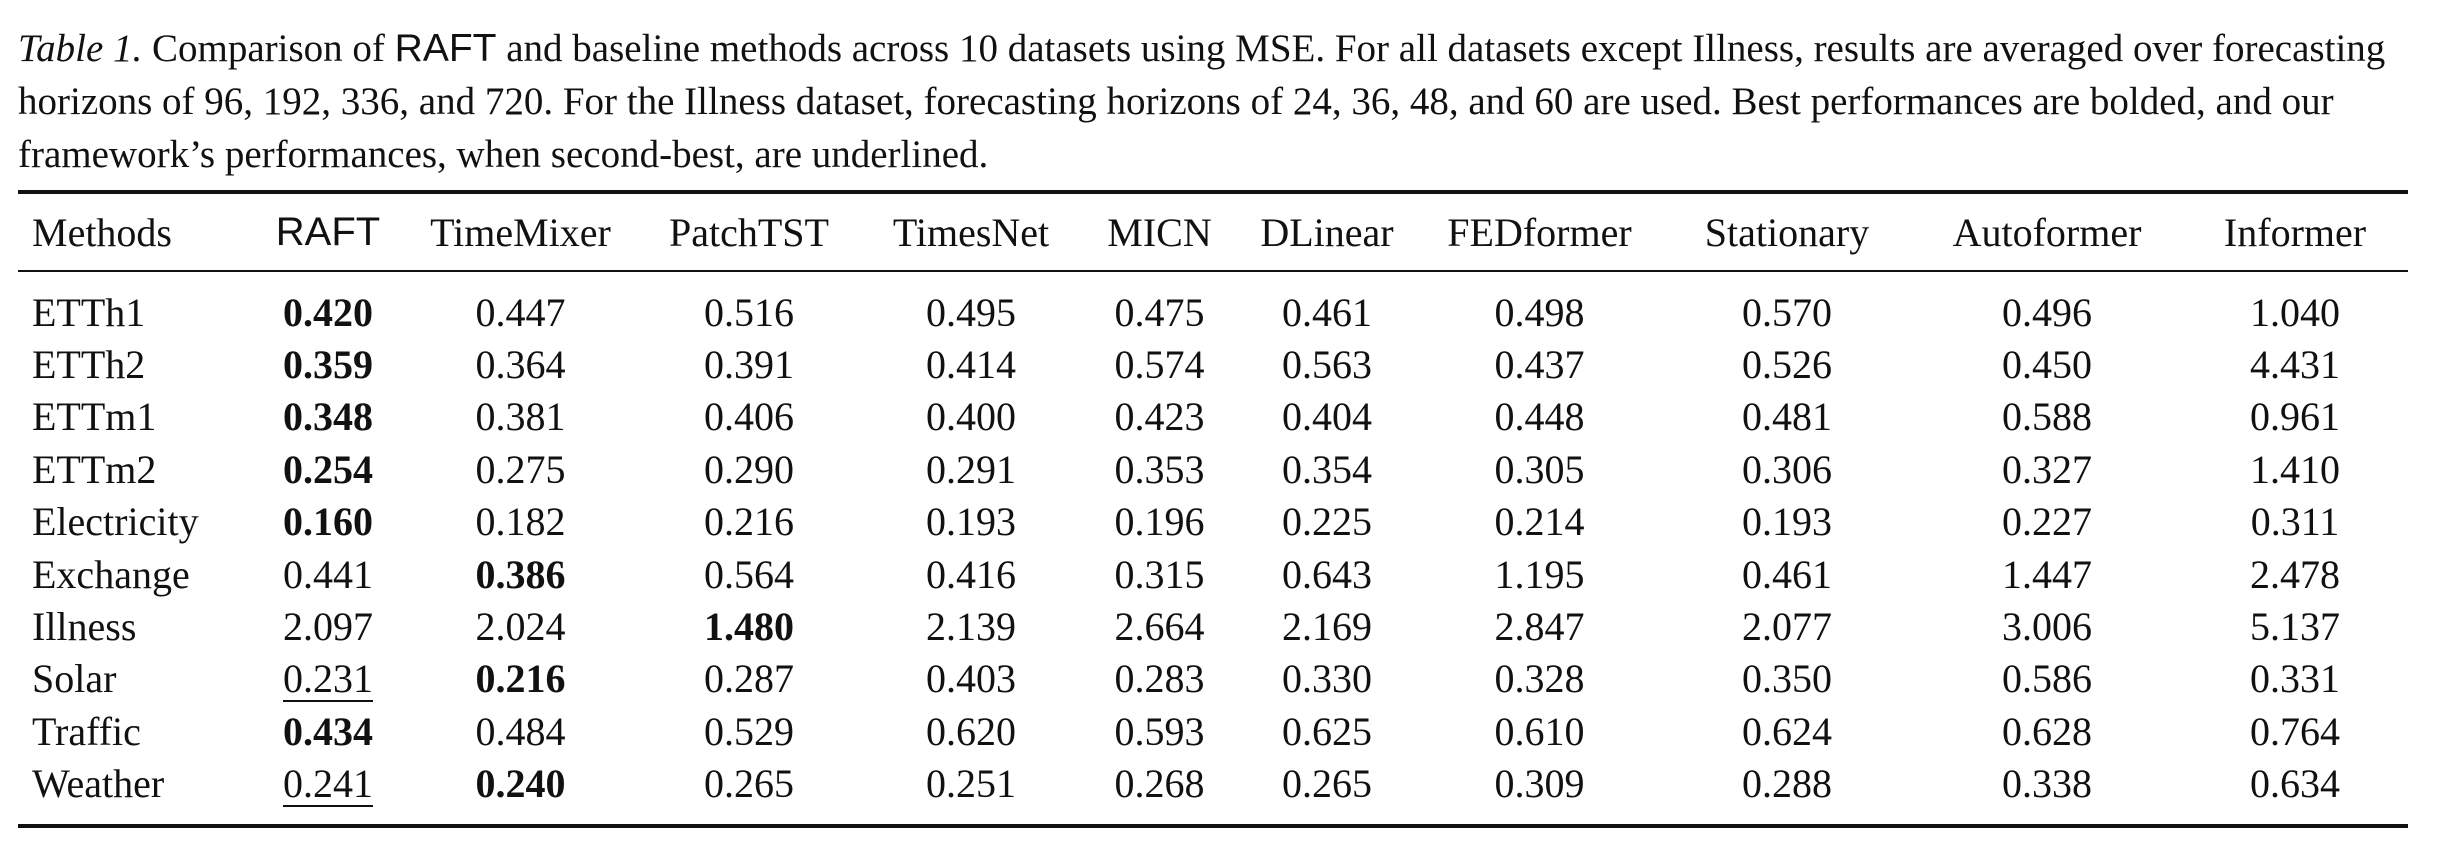 This screenshot has height=844, width=2445. I want to click on mse-value: 0.586, so click(2047, 679).